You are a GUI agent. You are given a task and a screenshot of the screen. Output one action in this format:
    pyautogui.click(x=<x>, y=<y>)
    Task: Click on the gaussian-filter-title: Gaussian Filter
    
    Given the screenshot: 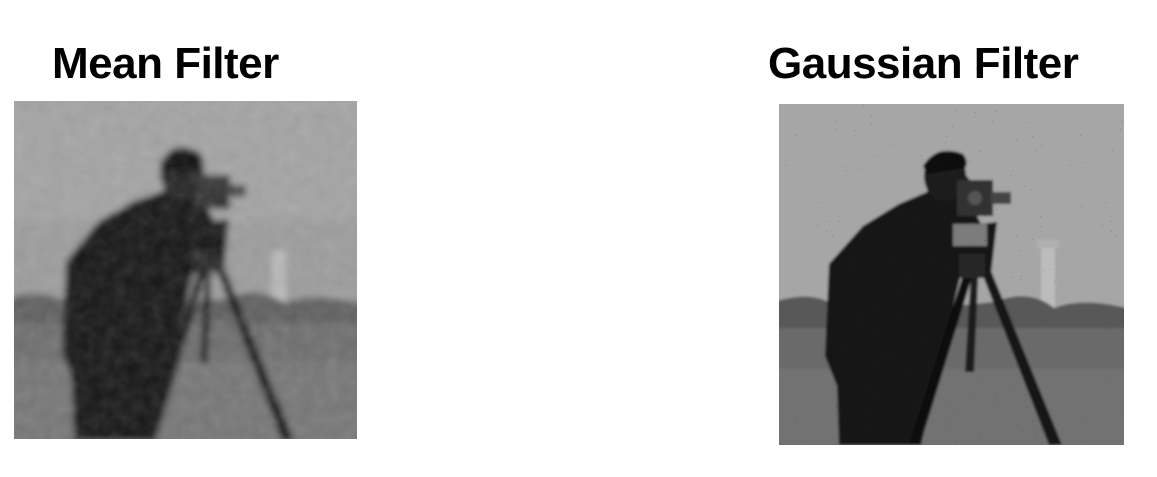 What is the action you would take?
    pyautogui.click(x=923, y=63)
    